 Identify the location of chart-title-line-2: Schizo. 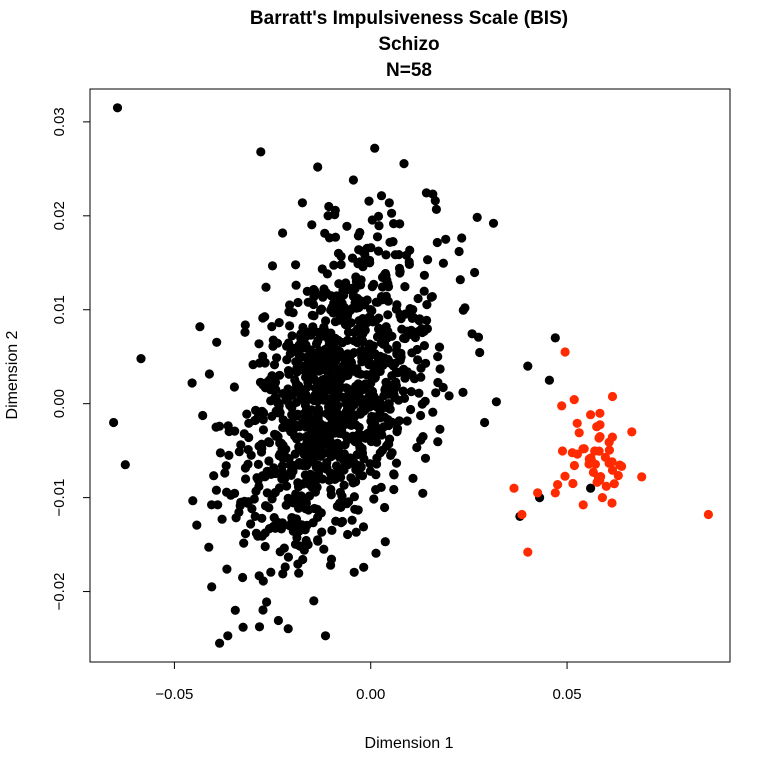
(408, 44).